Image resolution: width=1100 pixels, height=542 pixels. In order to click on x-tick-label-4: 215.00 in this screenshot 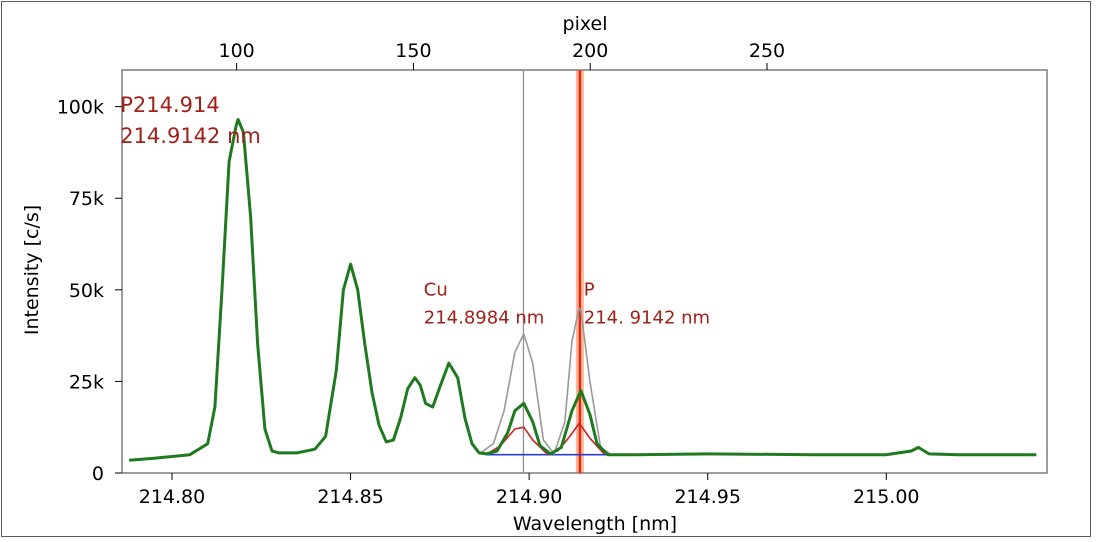, I will do `click(886, 497)`.